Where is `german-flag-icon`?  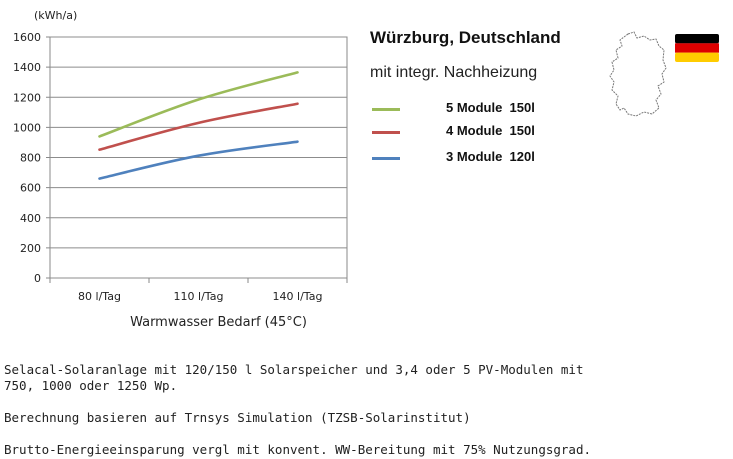
german-flag-icon is located at coordinates (697, 48).